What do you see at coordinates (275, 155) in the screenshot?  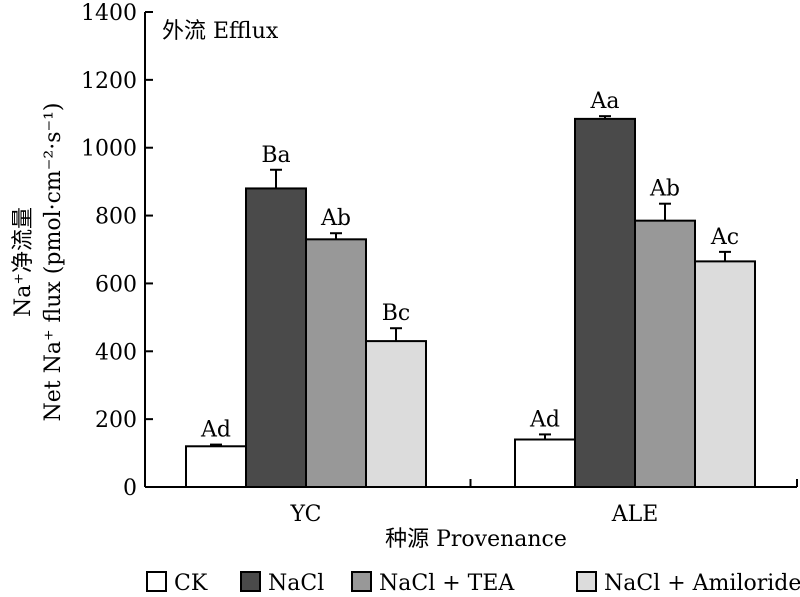 I see `data-label: Ba` at bounding box center [275, 155].